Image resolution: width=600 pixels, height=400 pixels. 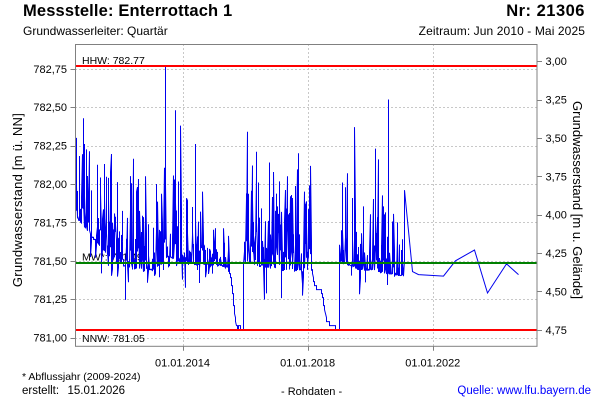 What do you see at coordinates (50, 223) in the screenshot?
I see `y-left-tick-label: 781,75` at bounding box center [50, 223].